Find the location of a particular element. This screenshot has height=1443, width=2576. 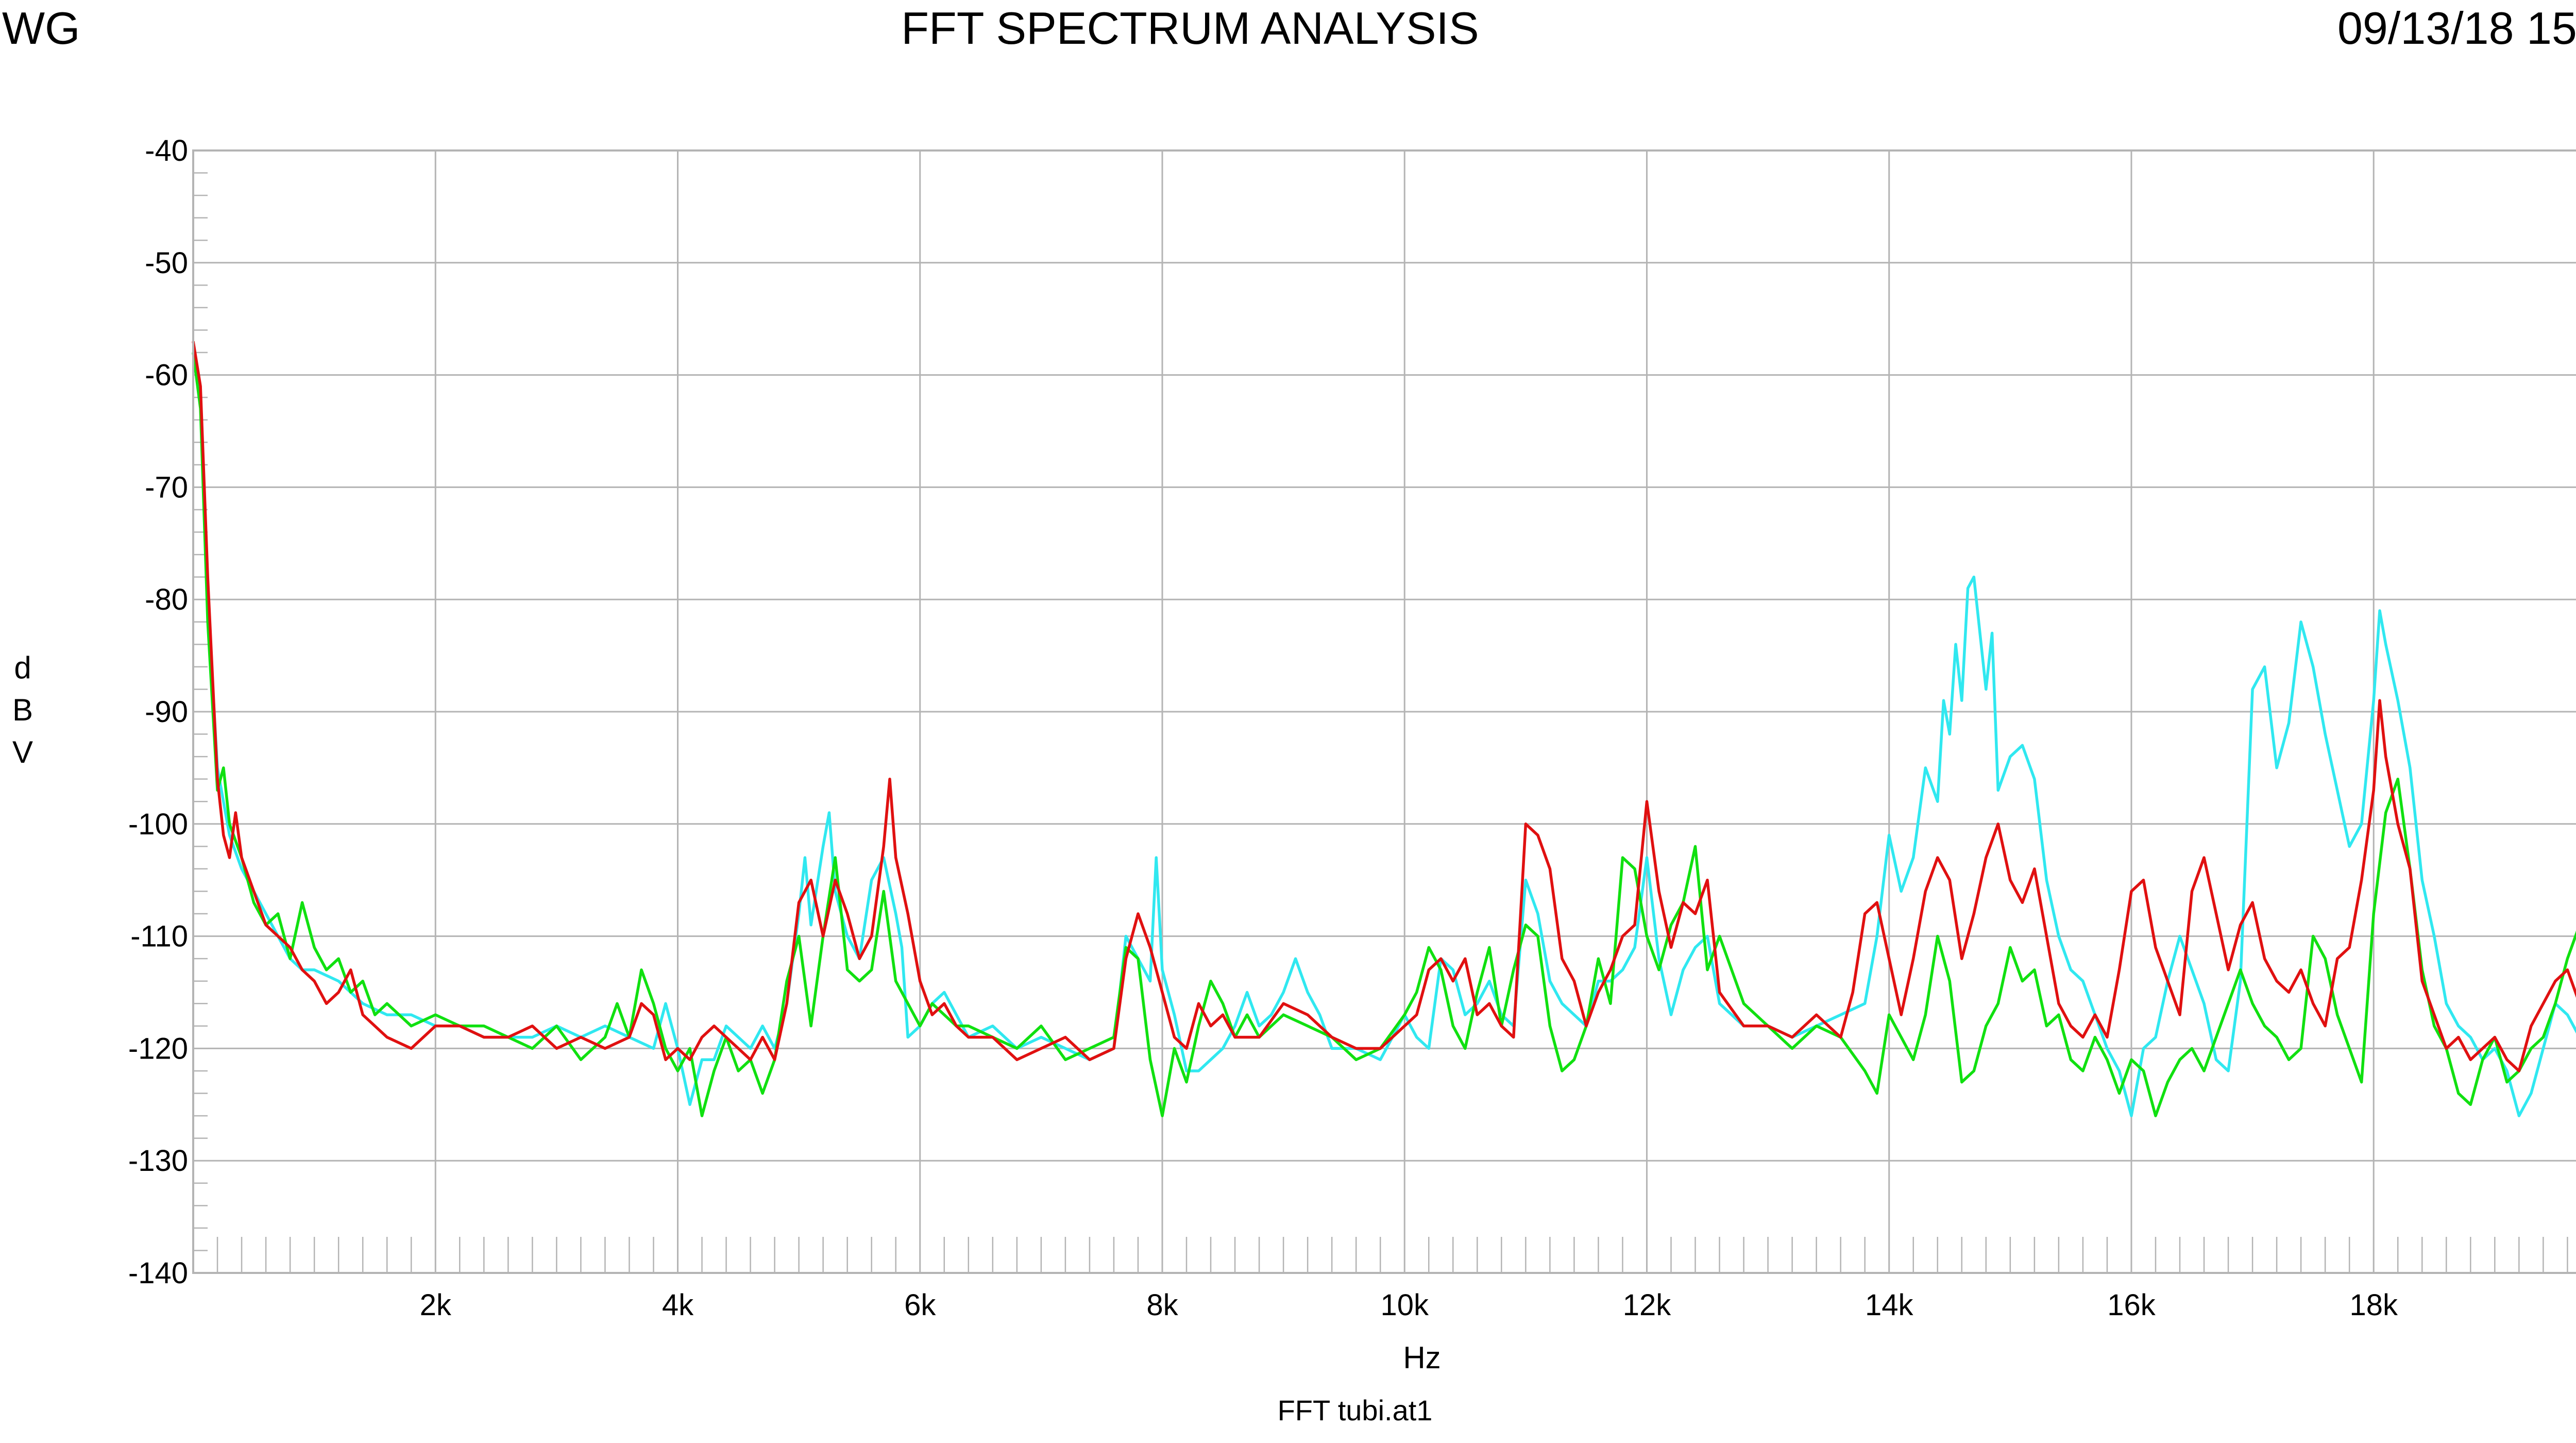

y-tick-label: -70 is located at coordinates (167, 487).